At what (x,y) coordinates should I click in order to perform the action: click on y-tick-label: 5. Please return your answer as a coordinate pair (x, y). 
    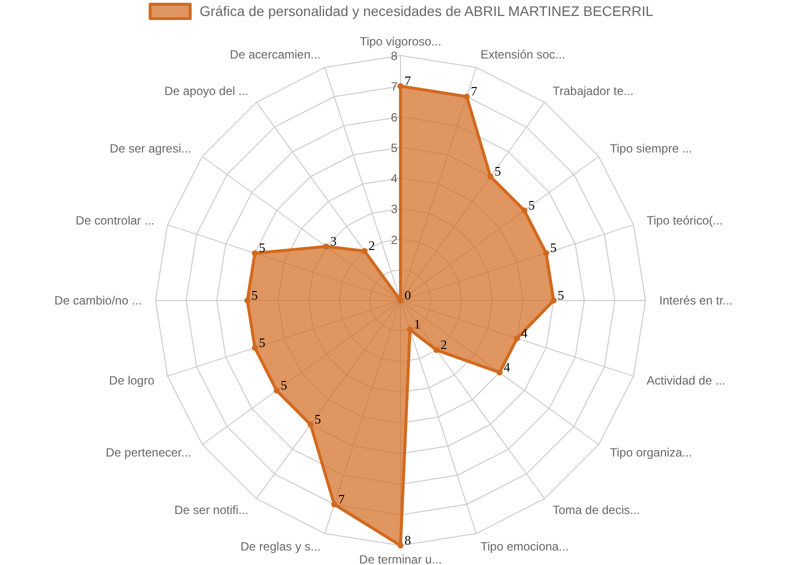
    Looking at the image, I should click on (394, 147).